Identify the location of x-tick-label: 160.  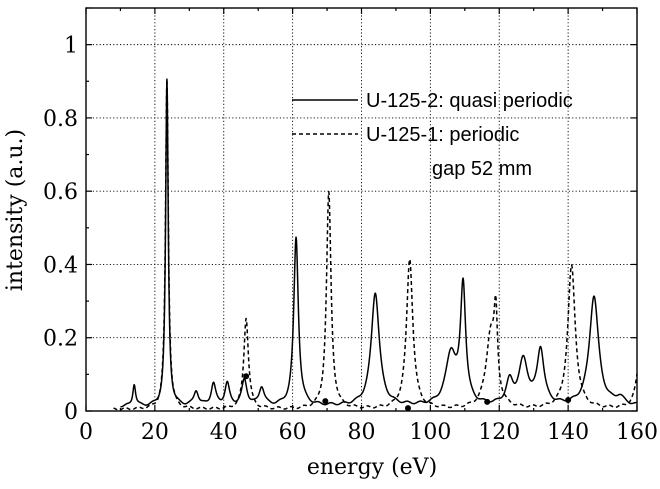
(637, 432).